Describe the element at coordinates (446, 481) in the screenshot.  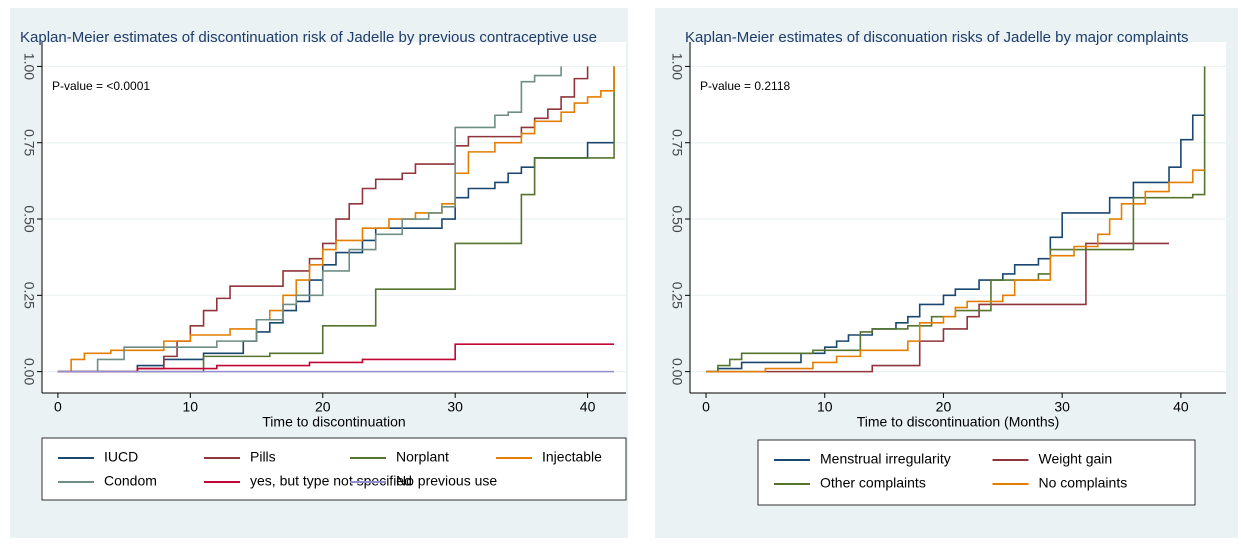
I see `legend-label: No previous use` at that location.